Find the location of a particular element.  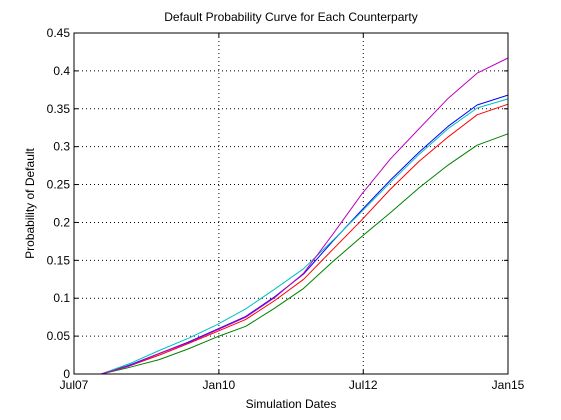

y-tick-label: 0 is located at coordinates (66, 374).